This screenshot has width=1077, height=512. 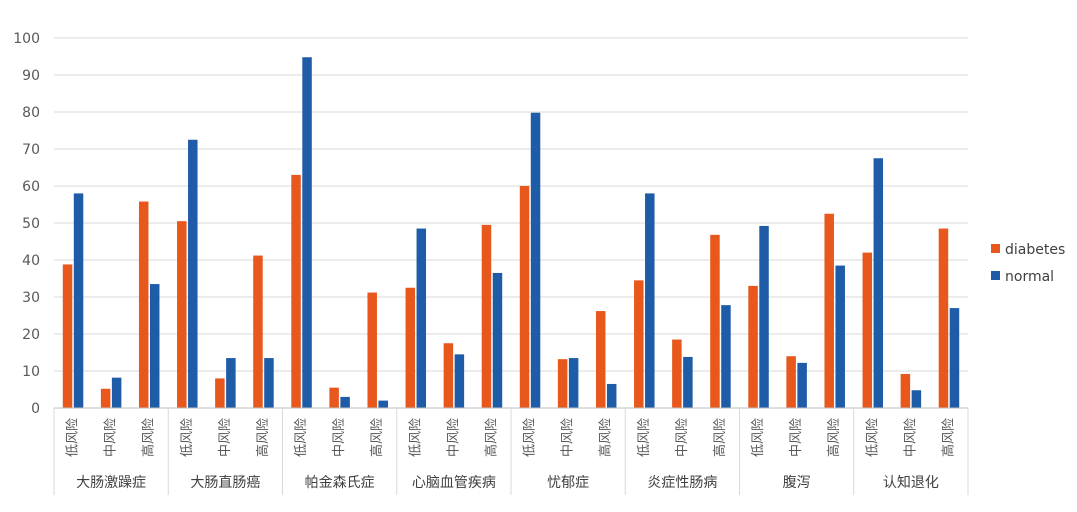 I want to click on legend-swatch-diabetes, so click(x=995, y=248).